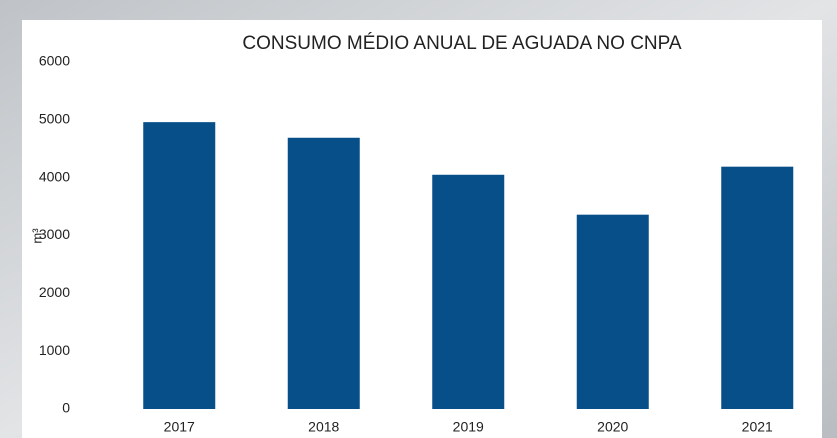  Describe the element at coordinates (54, 234) in the screenshot. I see `y-tick-label: 3000` at that location.